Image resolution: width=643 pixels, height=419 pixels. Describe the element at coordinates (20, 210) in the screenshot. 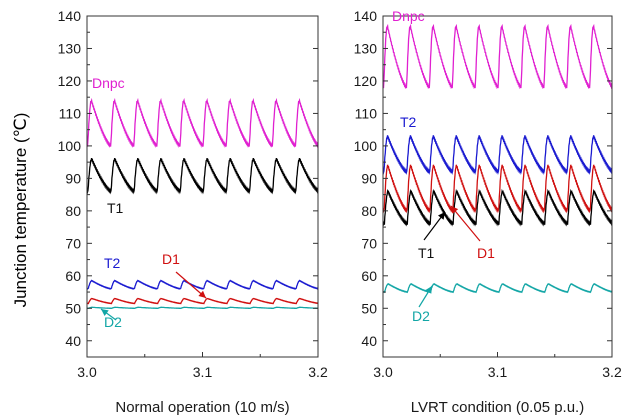

I see `y-axis-title: Junction temperature (℃)` at that location.